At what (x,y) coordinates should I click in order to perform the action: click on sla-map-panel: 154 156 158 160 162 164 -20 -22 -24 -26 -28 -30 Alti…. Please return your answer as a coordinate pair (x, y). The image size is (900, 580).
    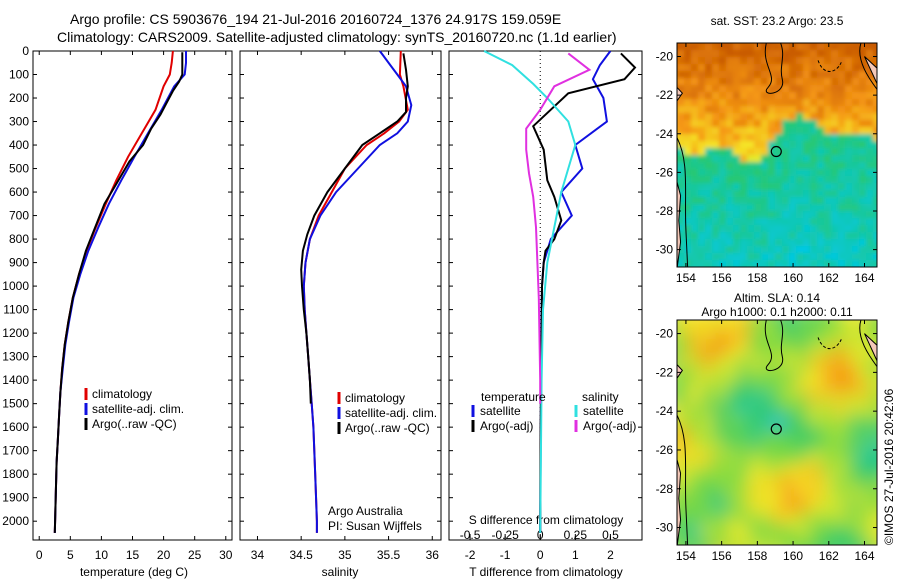
    Looking at the image, I should click on (767, 427).